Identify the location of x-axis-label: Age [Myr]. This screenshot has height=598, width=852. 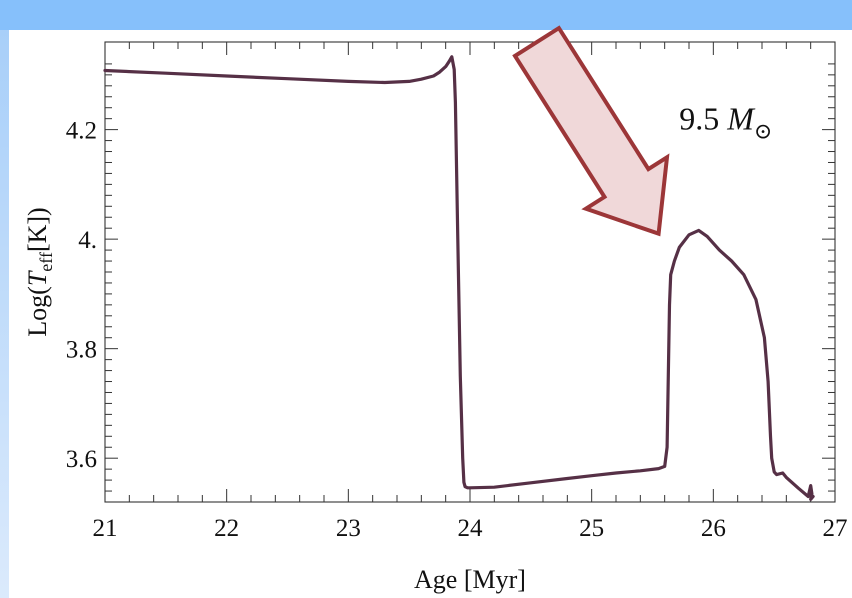
(470, 579).